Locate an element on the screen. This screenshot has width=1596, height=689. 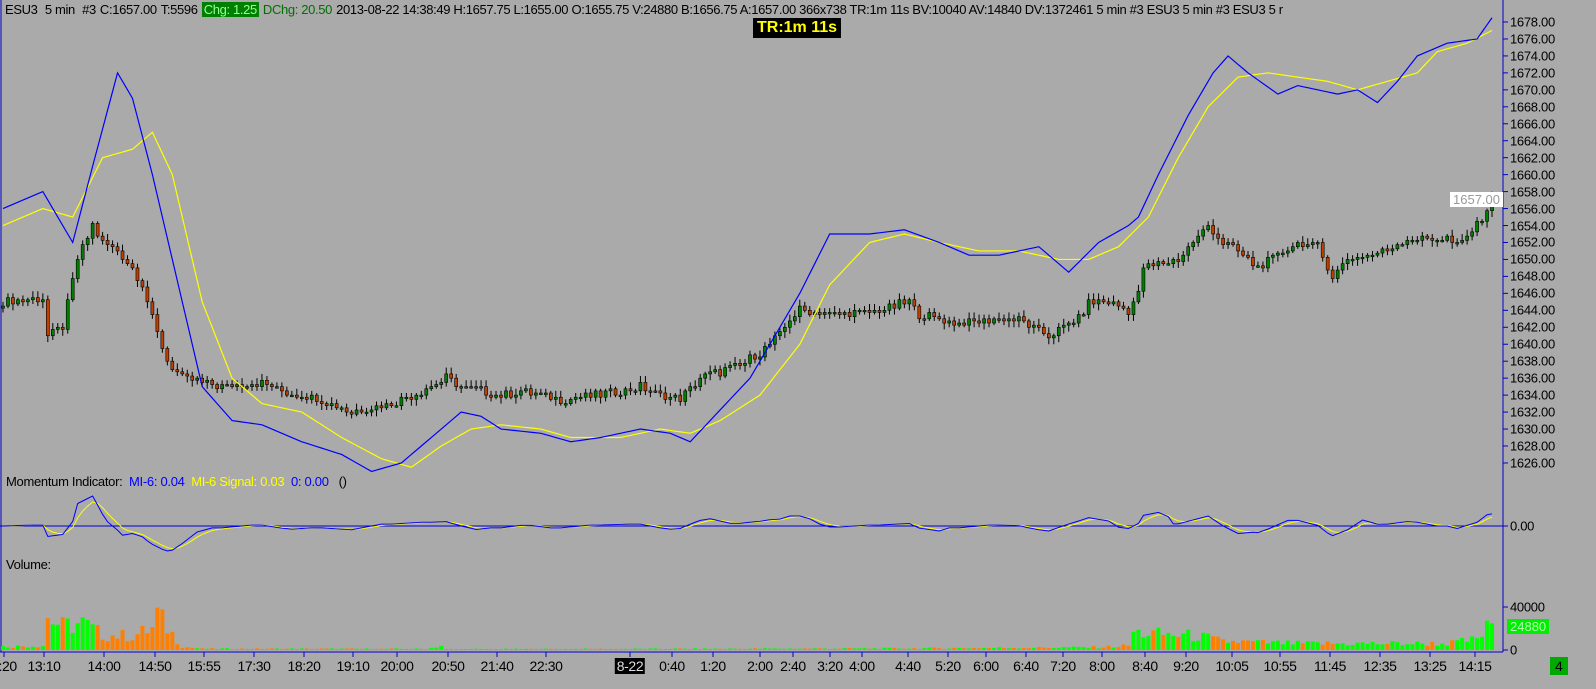
time-tick-label: 9:20 is located at coordinates (1186, 666).